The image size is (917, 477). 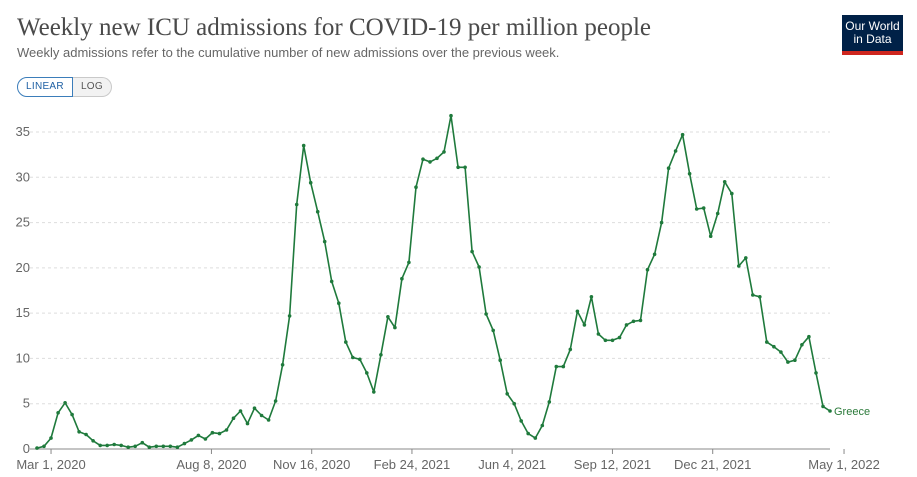 I want to click on x-tick-label-6: Dec 21, 2021, so click(x=712, y=464).